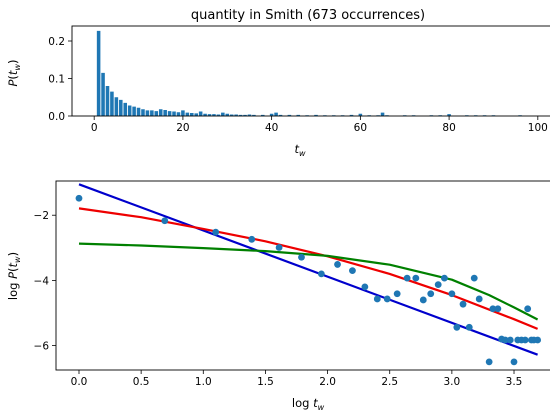 Image resolution: width=550 pixels, height=415 pixels. I want to click on x-tick-label: 3.0, so click(452, 382).